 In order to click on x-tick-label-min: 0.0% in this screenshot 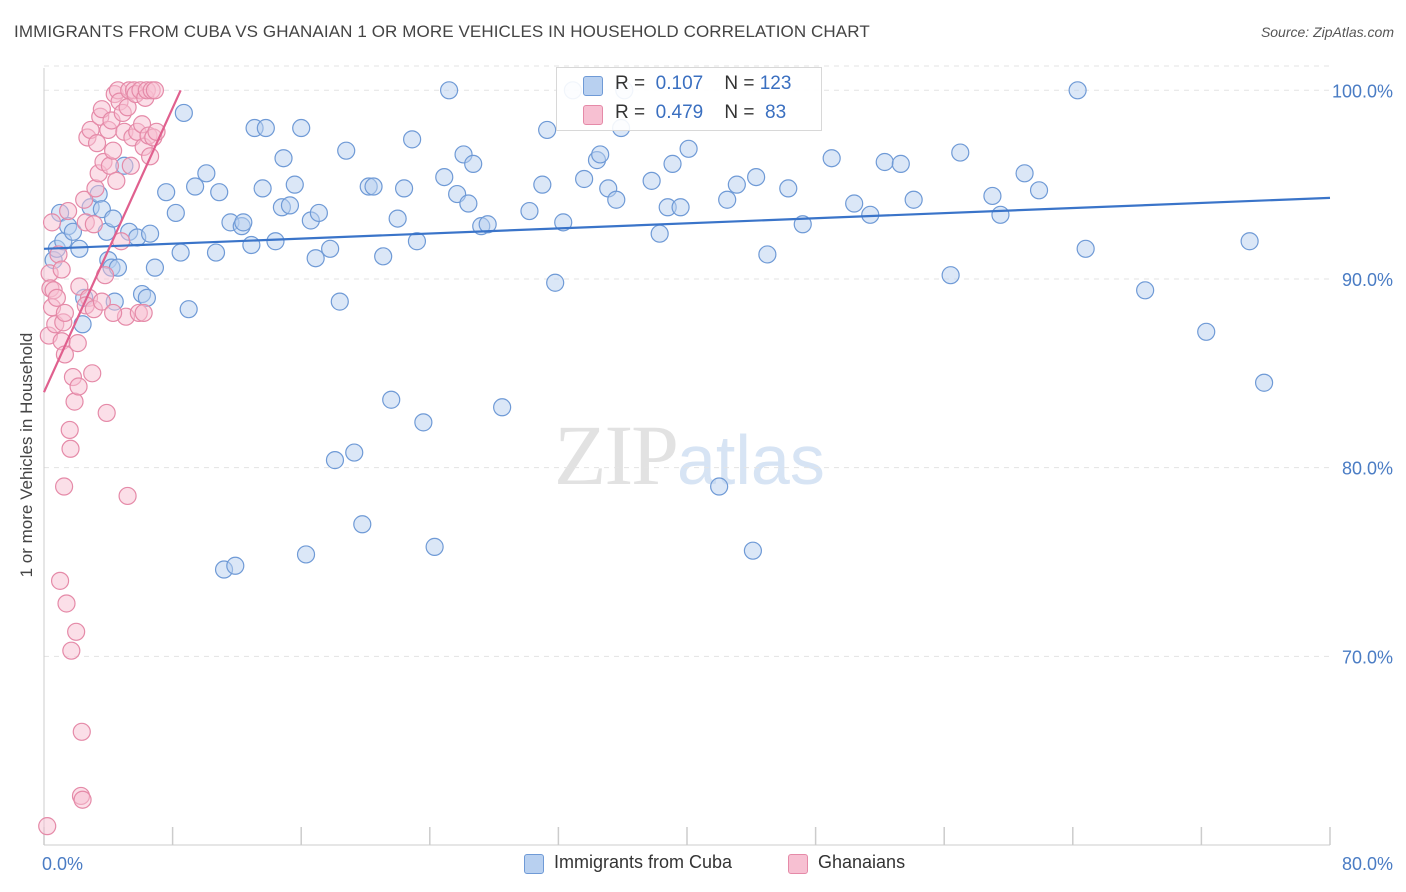, I will do `click(62, 864)`.